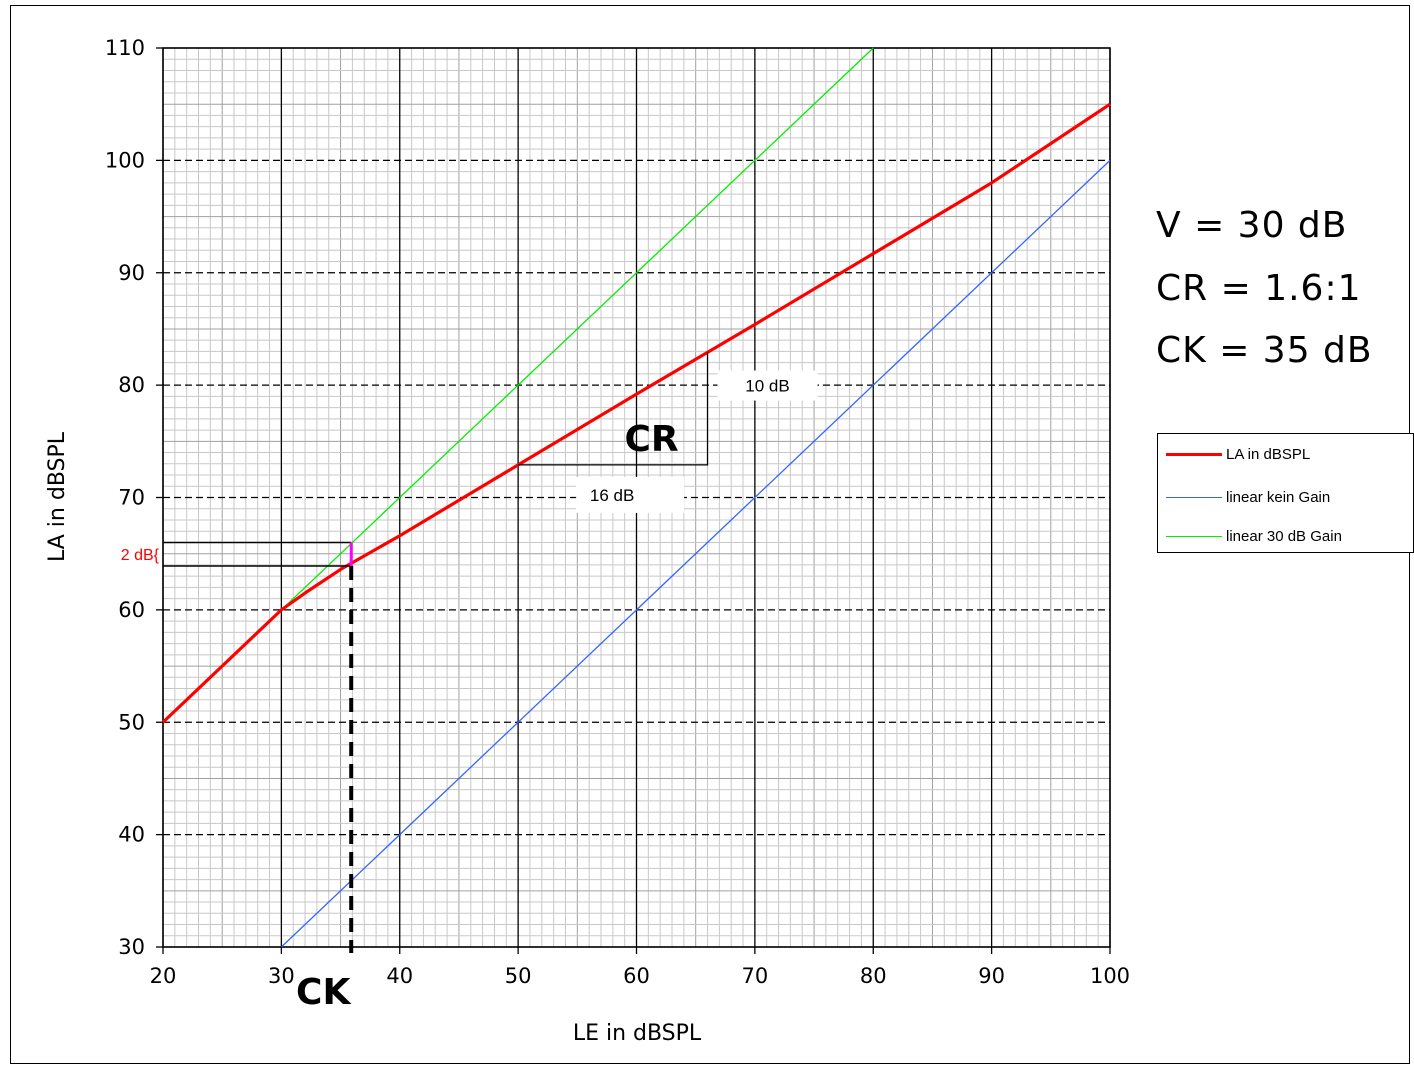  I want to click on x-tick-label: 30, so click(281, 976).